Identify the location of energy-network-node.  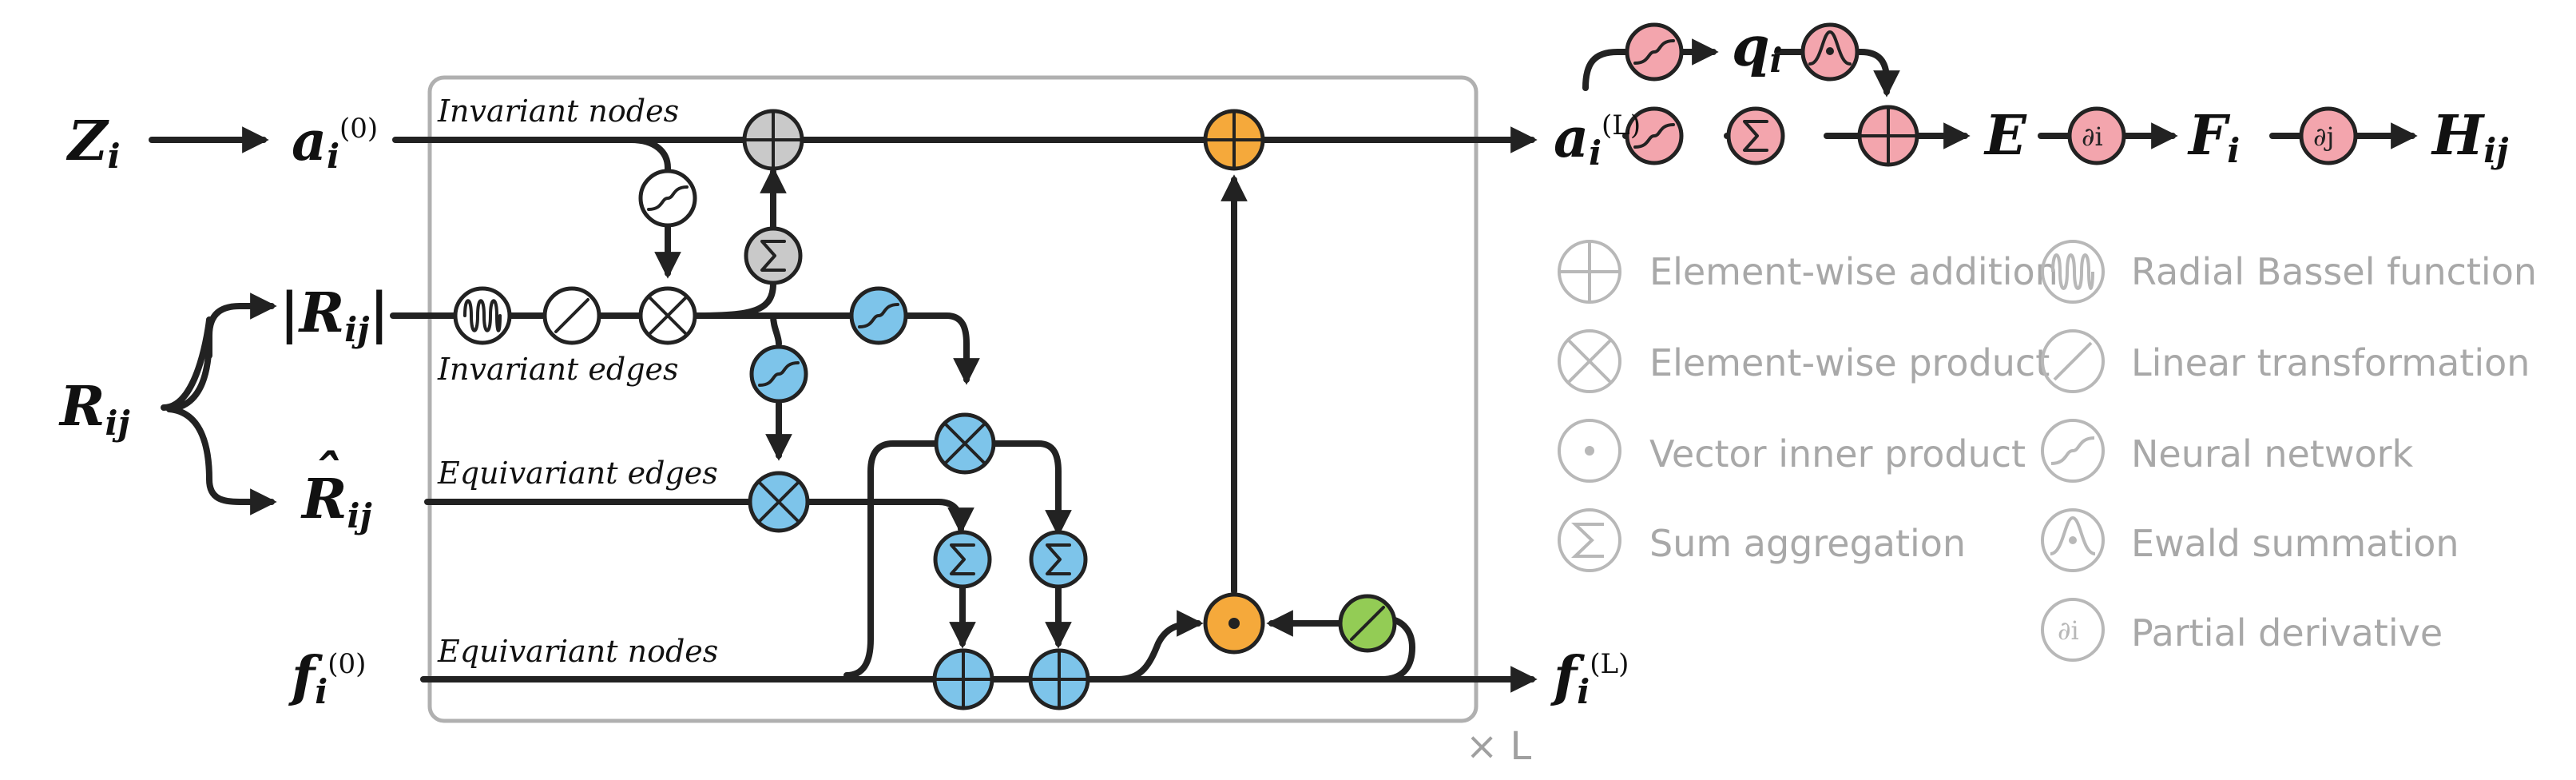
(1654, 135).